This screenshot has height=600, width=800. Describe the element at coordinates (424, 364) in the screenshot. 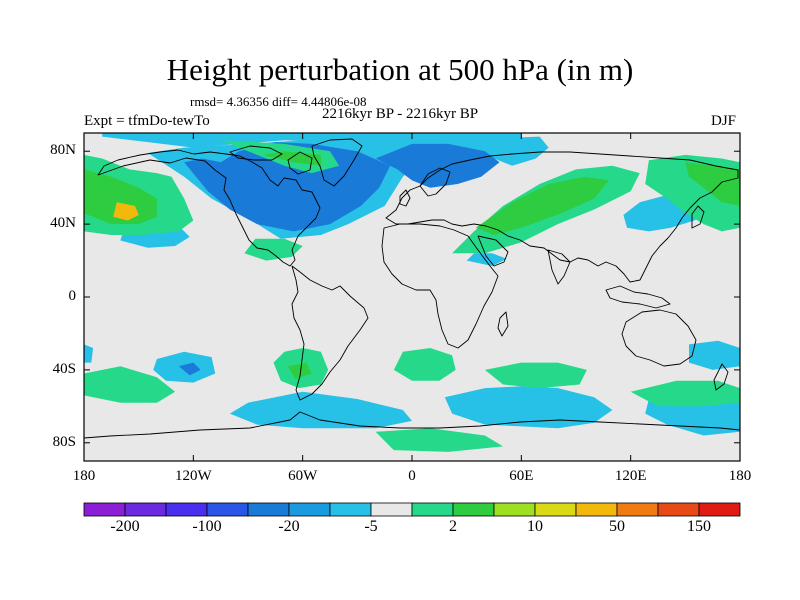

I see `field-pos-s-atlantic` at that location.